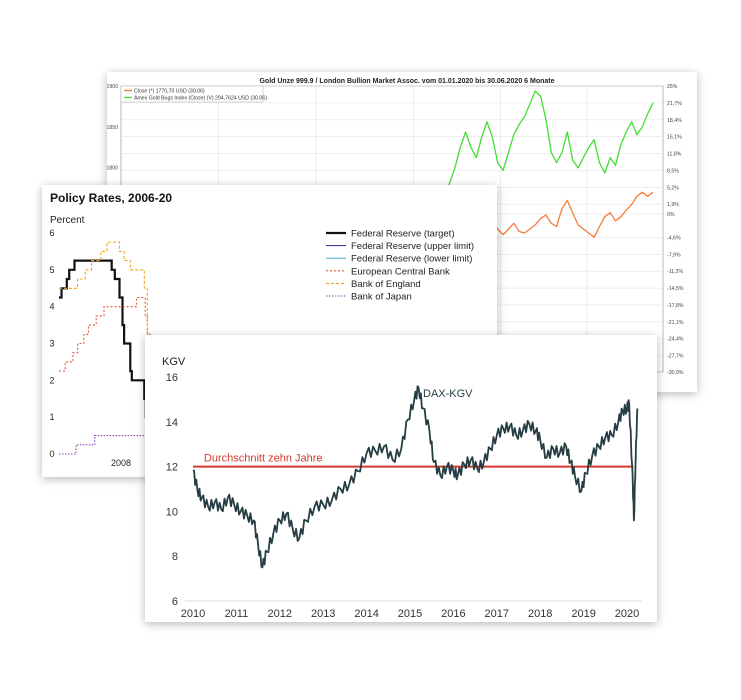 The image size is (741, 700). Describe the element at coordinates (675, 373) in the screenshot. I see `gold-ytick-right: -30,9%` at that location.